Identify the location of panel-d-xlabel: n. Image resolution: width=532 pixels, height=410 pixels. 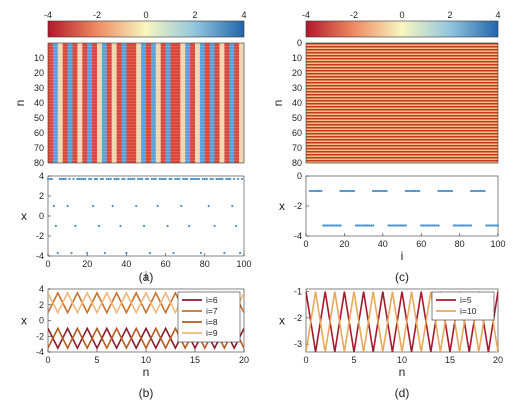
(402, 372).